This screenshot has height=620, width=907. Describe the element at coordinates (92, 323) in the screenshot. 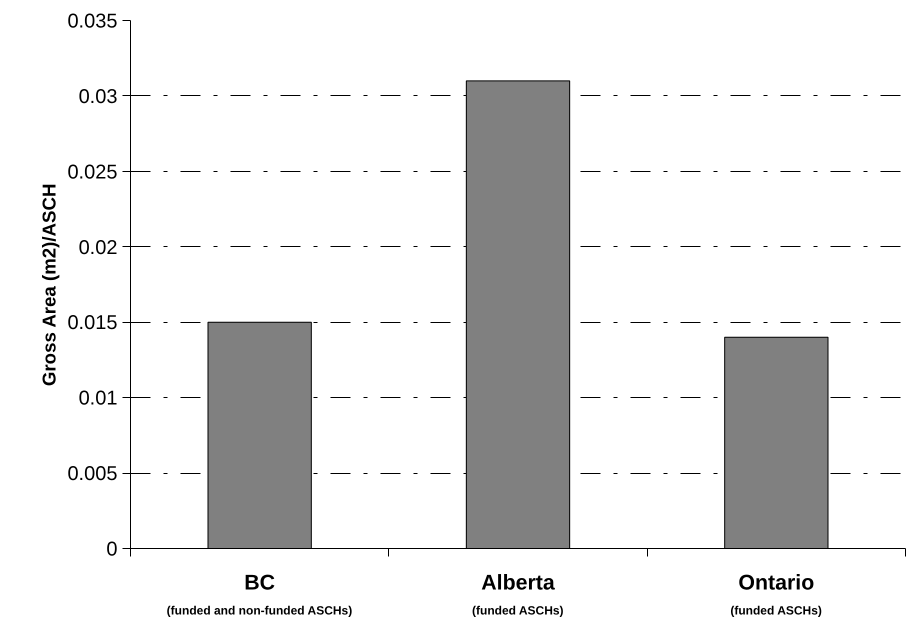

I see `y-tick-label: 0.015` at that location.